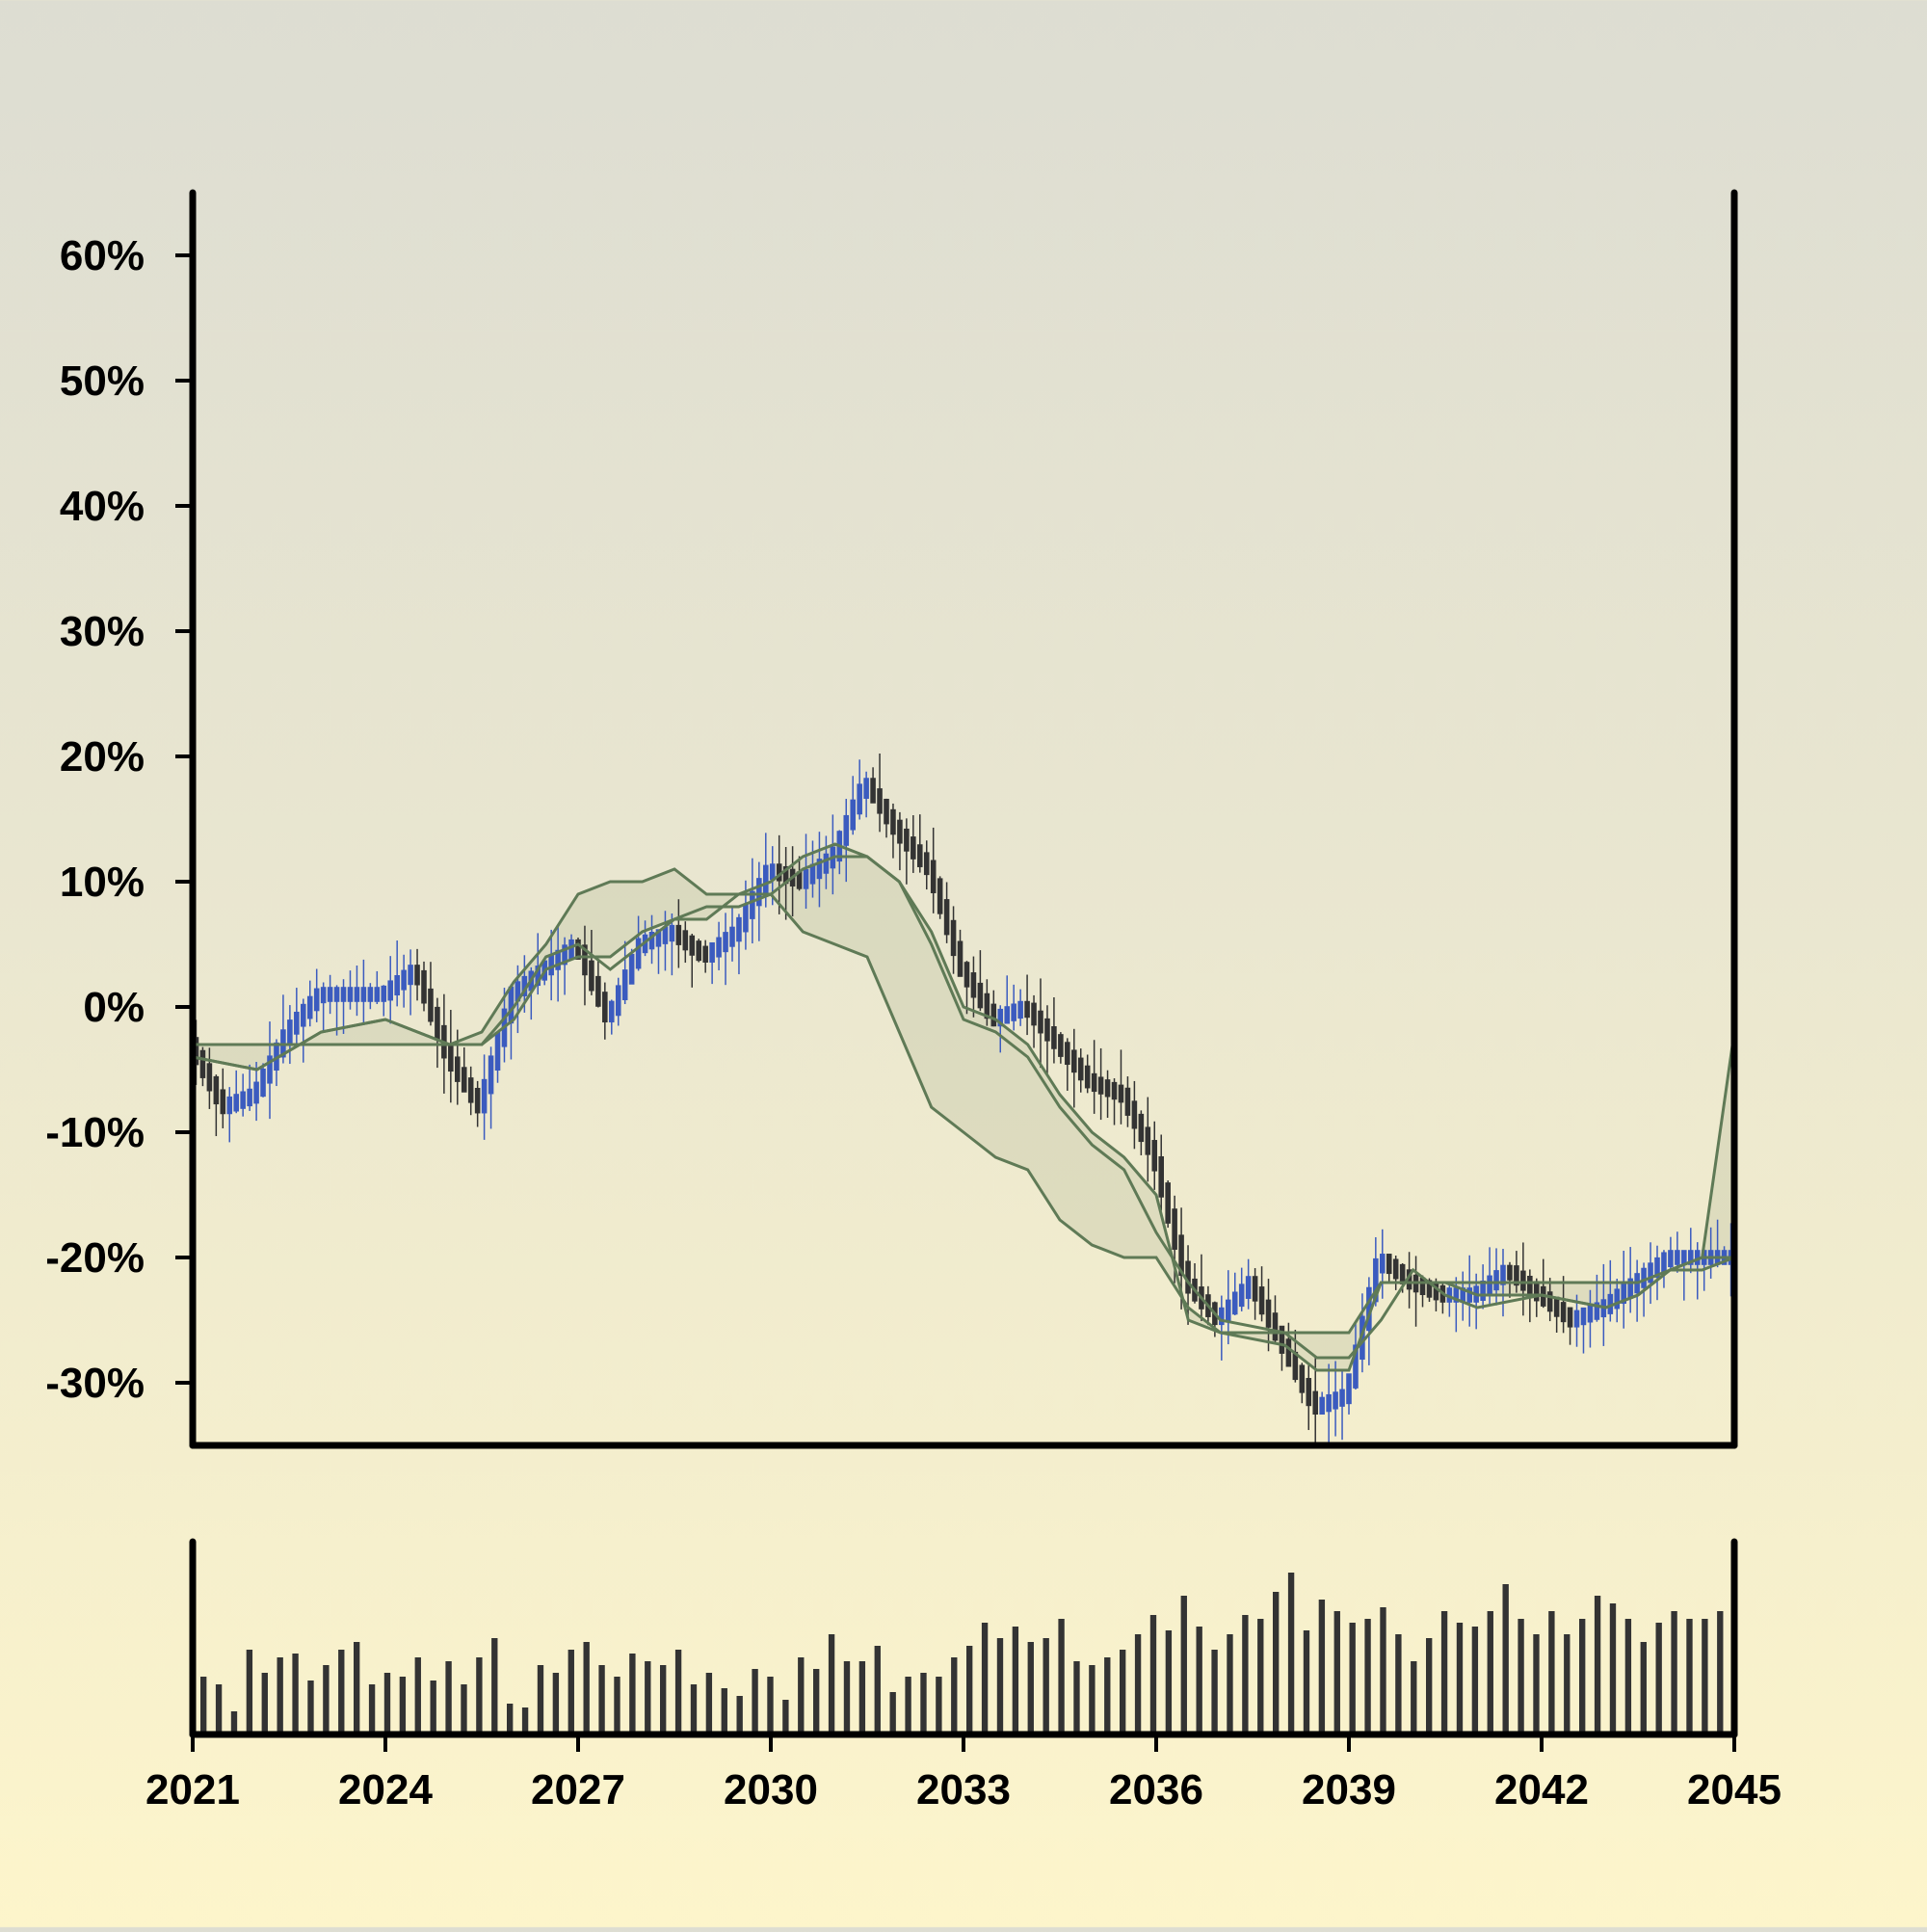  I want to click on x-tick-label: 2027, so click(578, 1789).